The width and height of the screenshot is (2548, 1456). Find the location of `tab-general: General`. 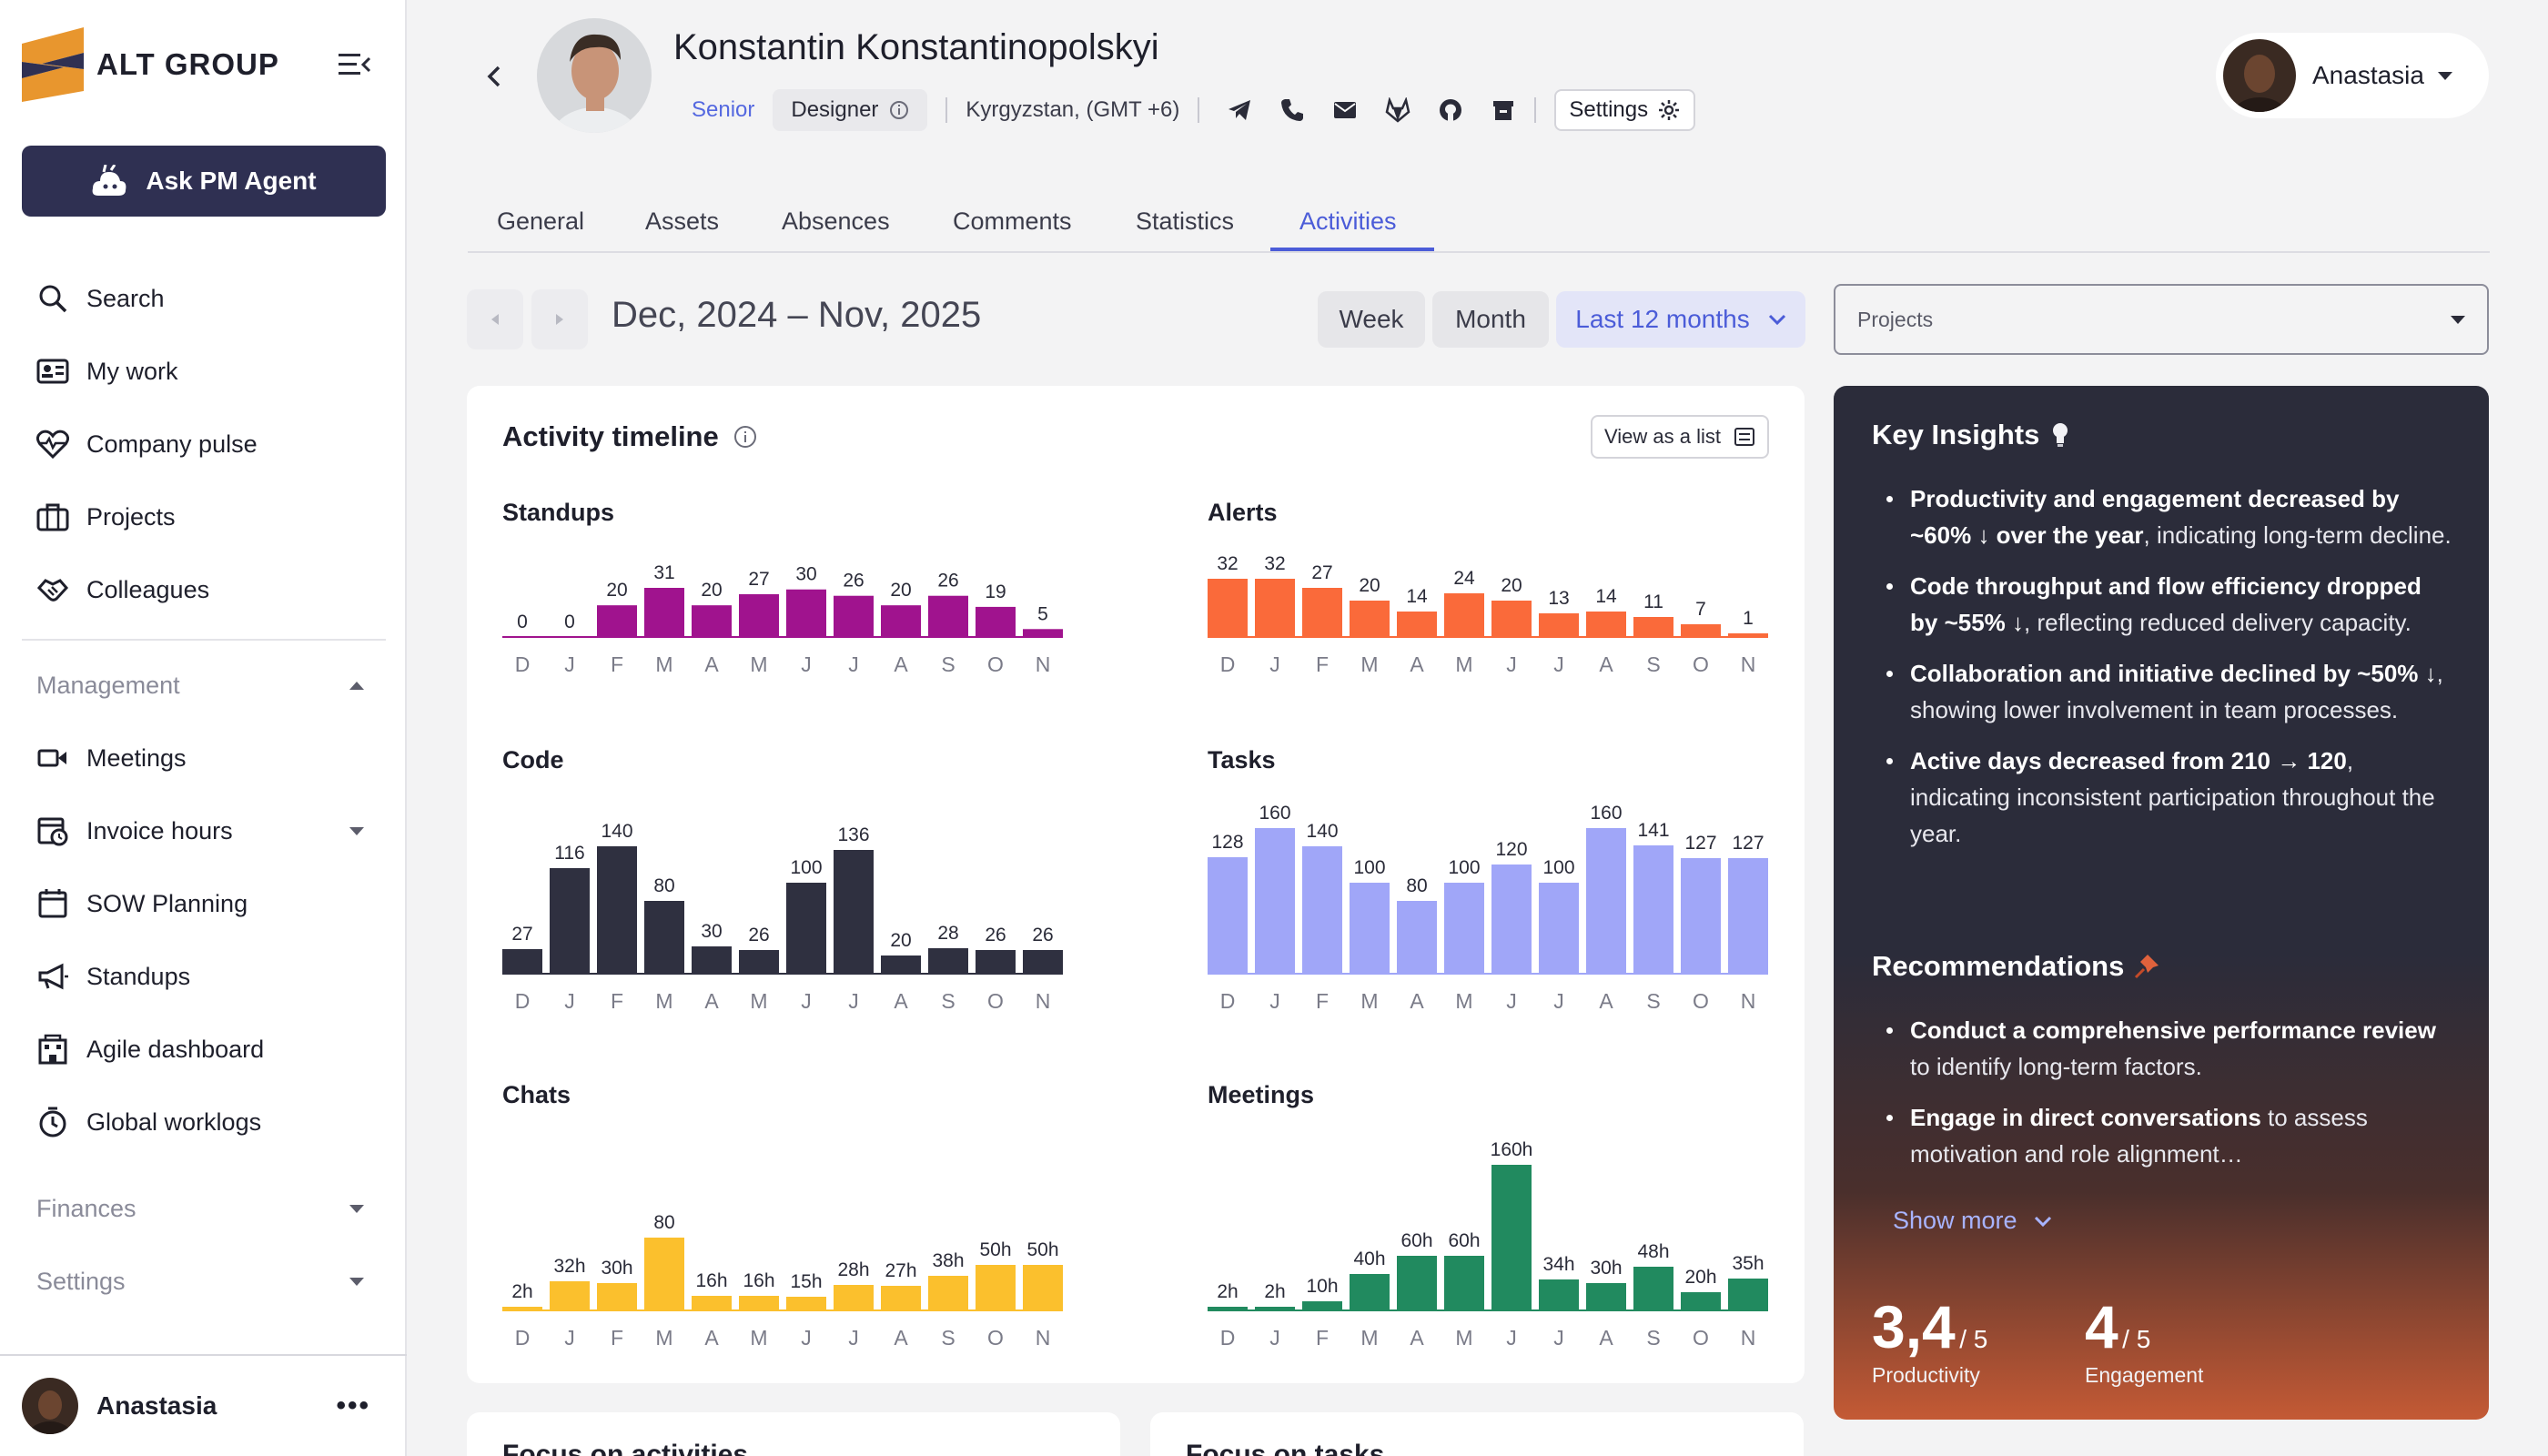

tab-general: General is located at coordinates (541, 221).